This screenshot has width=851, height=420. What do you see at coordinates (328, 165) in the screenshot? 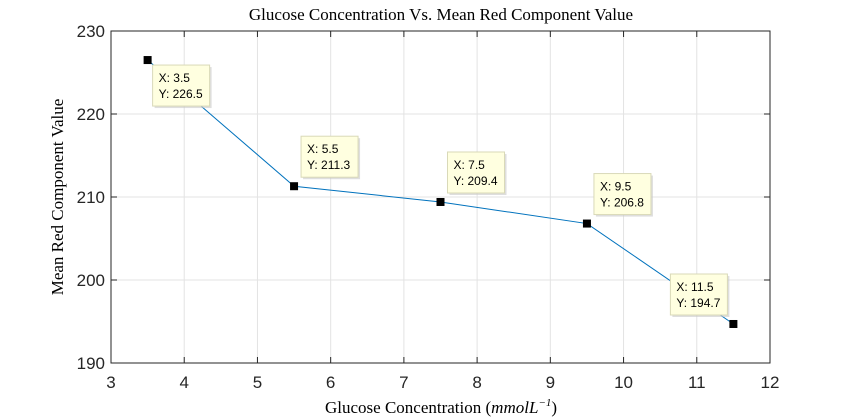
I see `datatip-y-label: Y: 211.3` at bounding box center [328, 165].